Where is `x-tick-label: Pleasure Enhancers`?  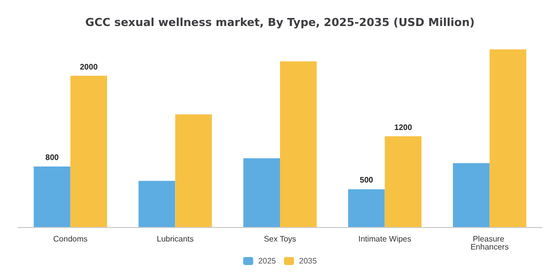 x-tick-label: Pleasure Enhancers is located at coordinates (489, 243).